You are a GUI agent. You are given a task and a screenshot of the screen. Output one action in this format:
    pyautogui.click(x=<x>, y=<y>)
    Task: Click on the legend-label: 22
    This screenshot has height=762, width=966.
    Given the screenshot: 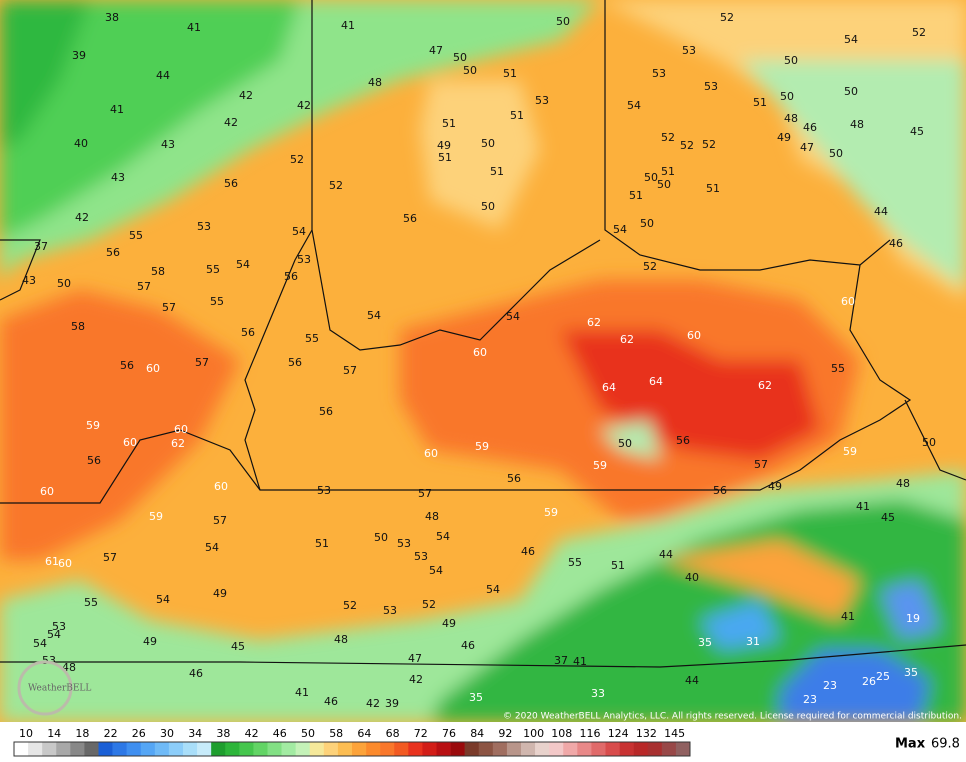 What is the action you would take?
    pyautogui.click(x=111, y=733)
    